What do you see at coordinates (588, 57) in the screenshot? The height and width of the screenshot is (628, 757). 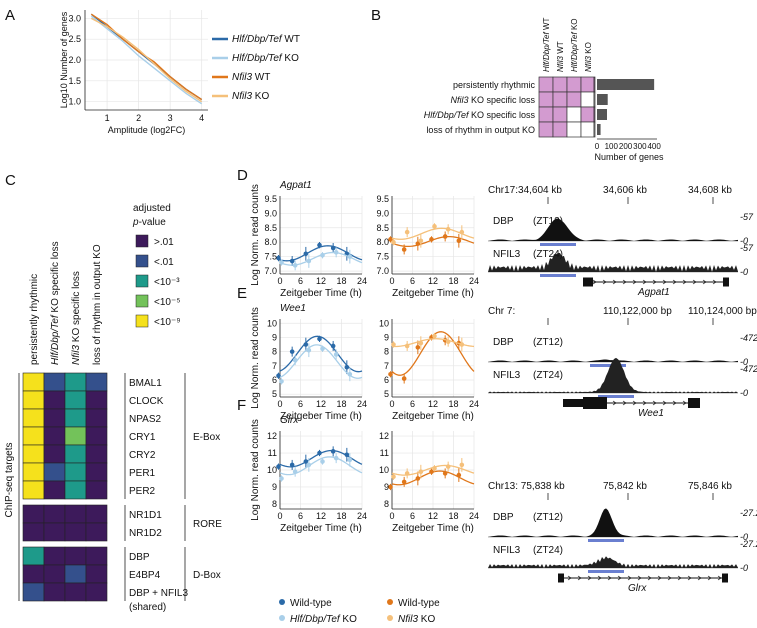 I see `column-header: Nfil3 KO` at bounding box center [588, 57].